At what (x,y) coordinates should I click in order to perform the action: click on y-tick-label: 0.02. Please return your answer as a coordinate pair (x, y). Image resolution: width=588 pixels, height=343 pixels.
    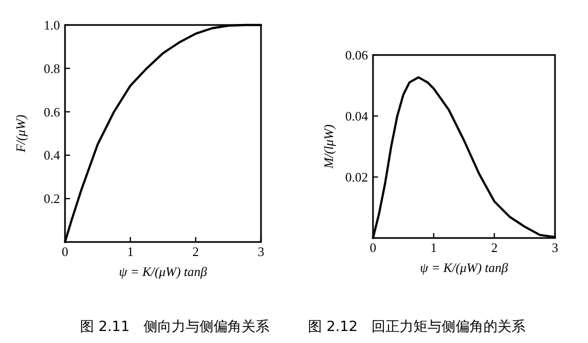
    Looking at the image, I should click on (356, 177).